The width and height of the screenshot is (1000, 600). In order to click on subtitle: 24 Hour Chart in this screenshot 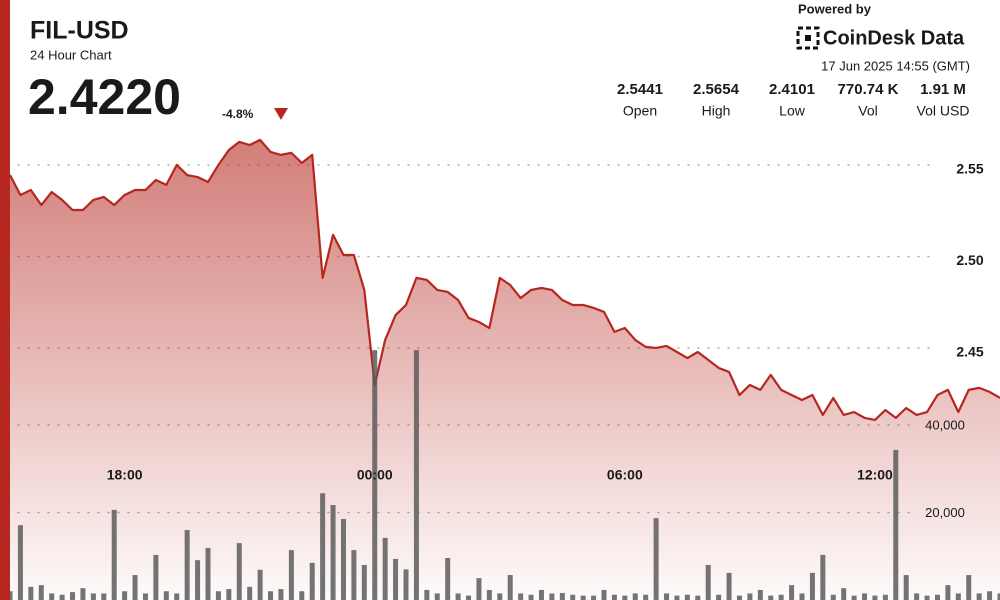, I will do `click(71, 54)`.